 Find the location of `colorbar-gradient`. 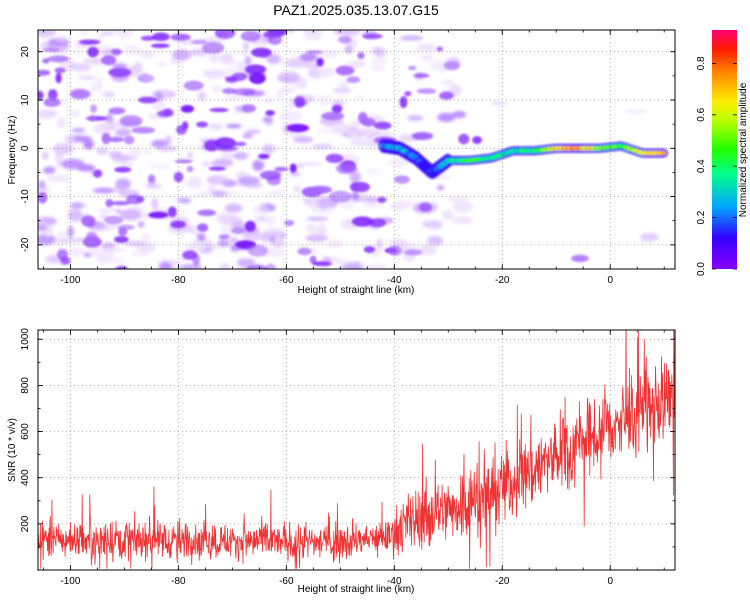

colorbar-gradient is located at coordinates (724, 149).